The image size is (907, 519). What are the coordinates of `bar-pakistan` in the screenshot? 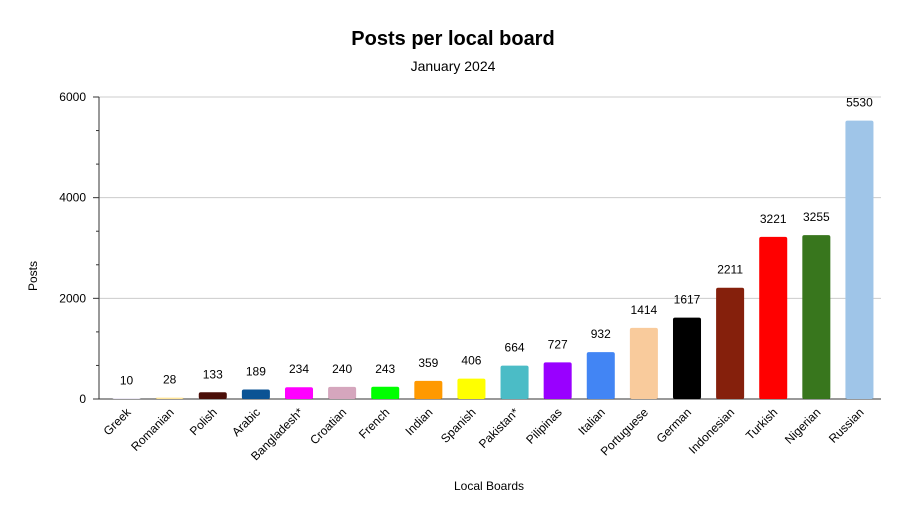 It's located at (514, 382).